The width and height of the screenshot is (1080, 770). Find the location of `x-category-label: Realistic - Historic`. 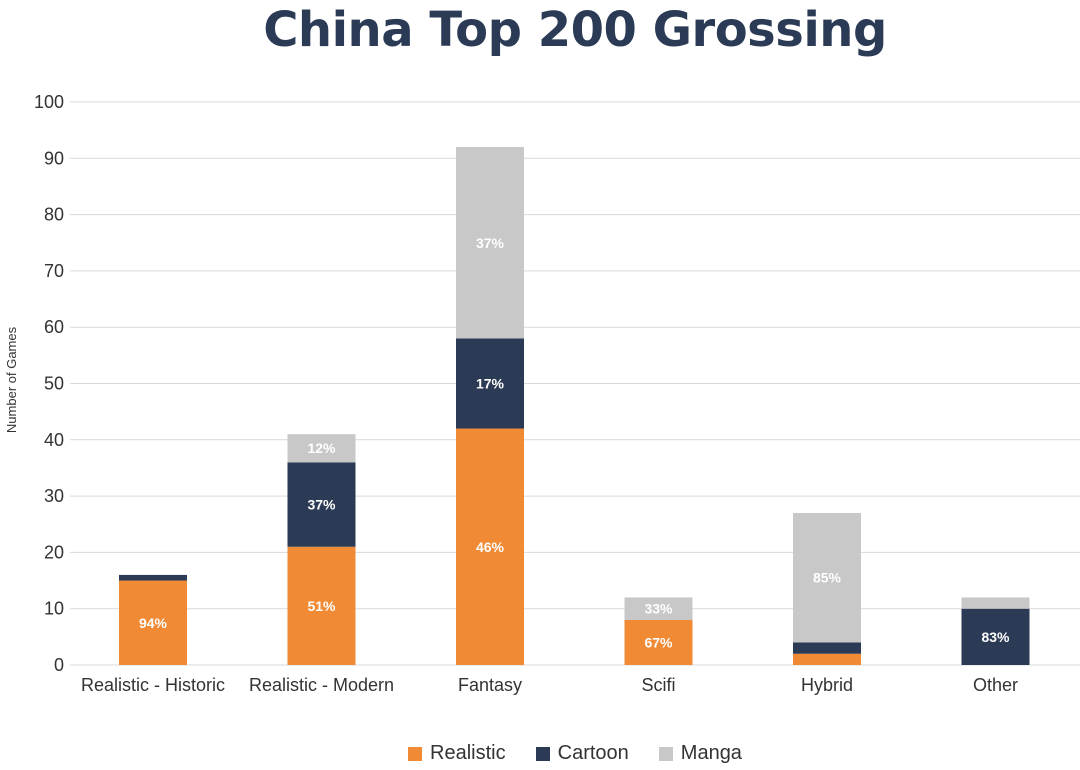

x-category-label: Realistic - Historic is located at coordinates (153, 685).